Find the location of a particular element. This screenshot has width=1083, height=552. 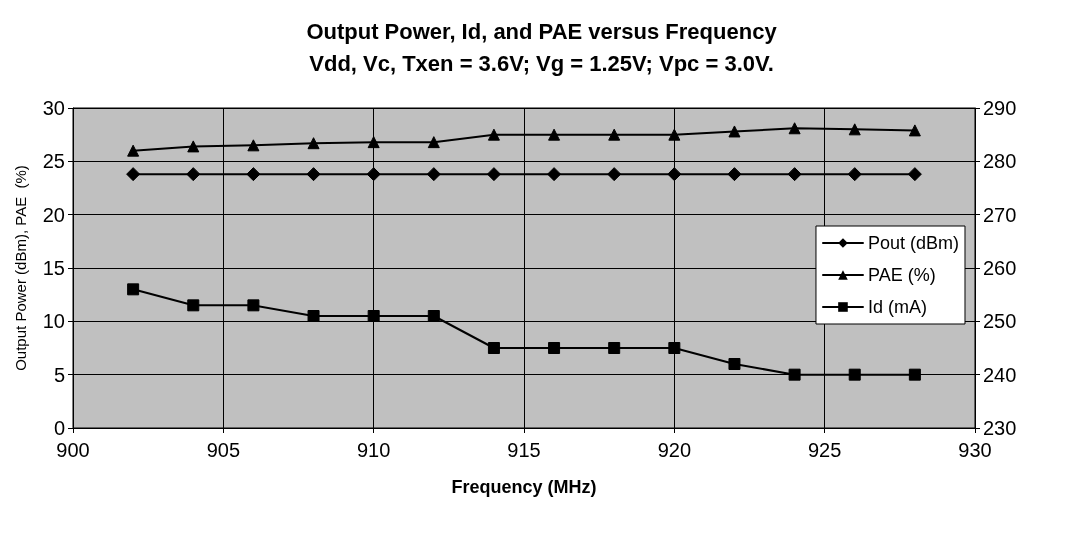

y-tick-label: 30 is located at coordinates (53, 108).